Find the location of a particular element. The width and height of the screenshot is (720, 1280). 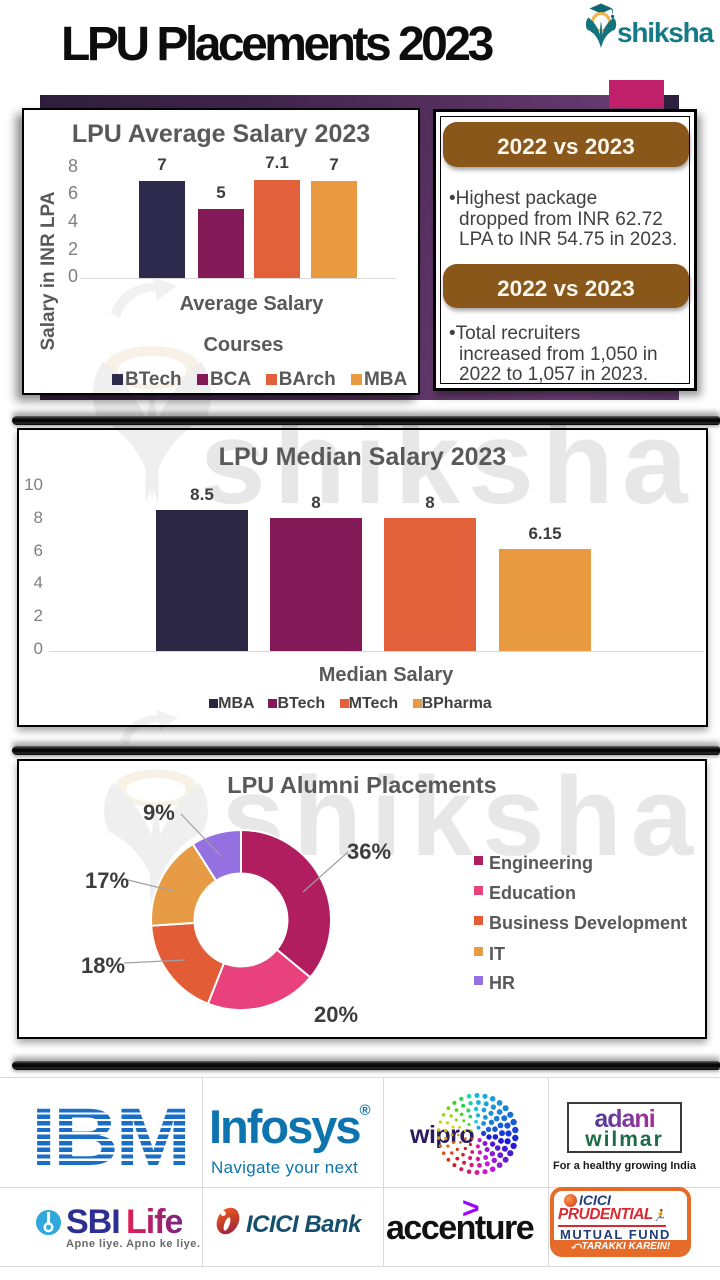

svg-text: 18% is located at coordinates (103, 965).